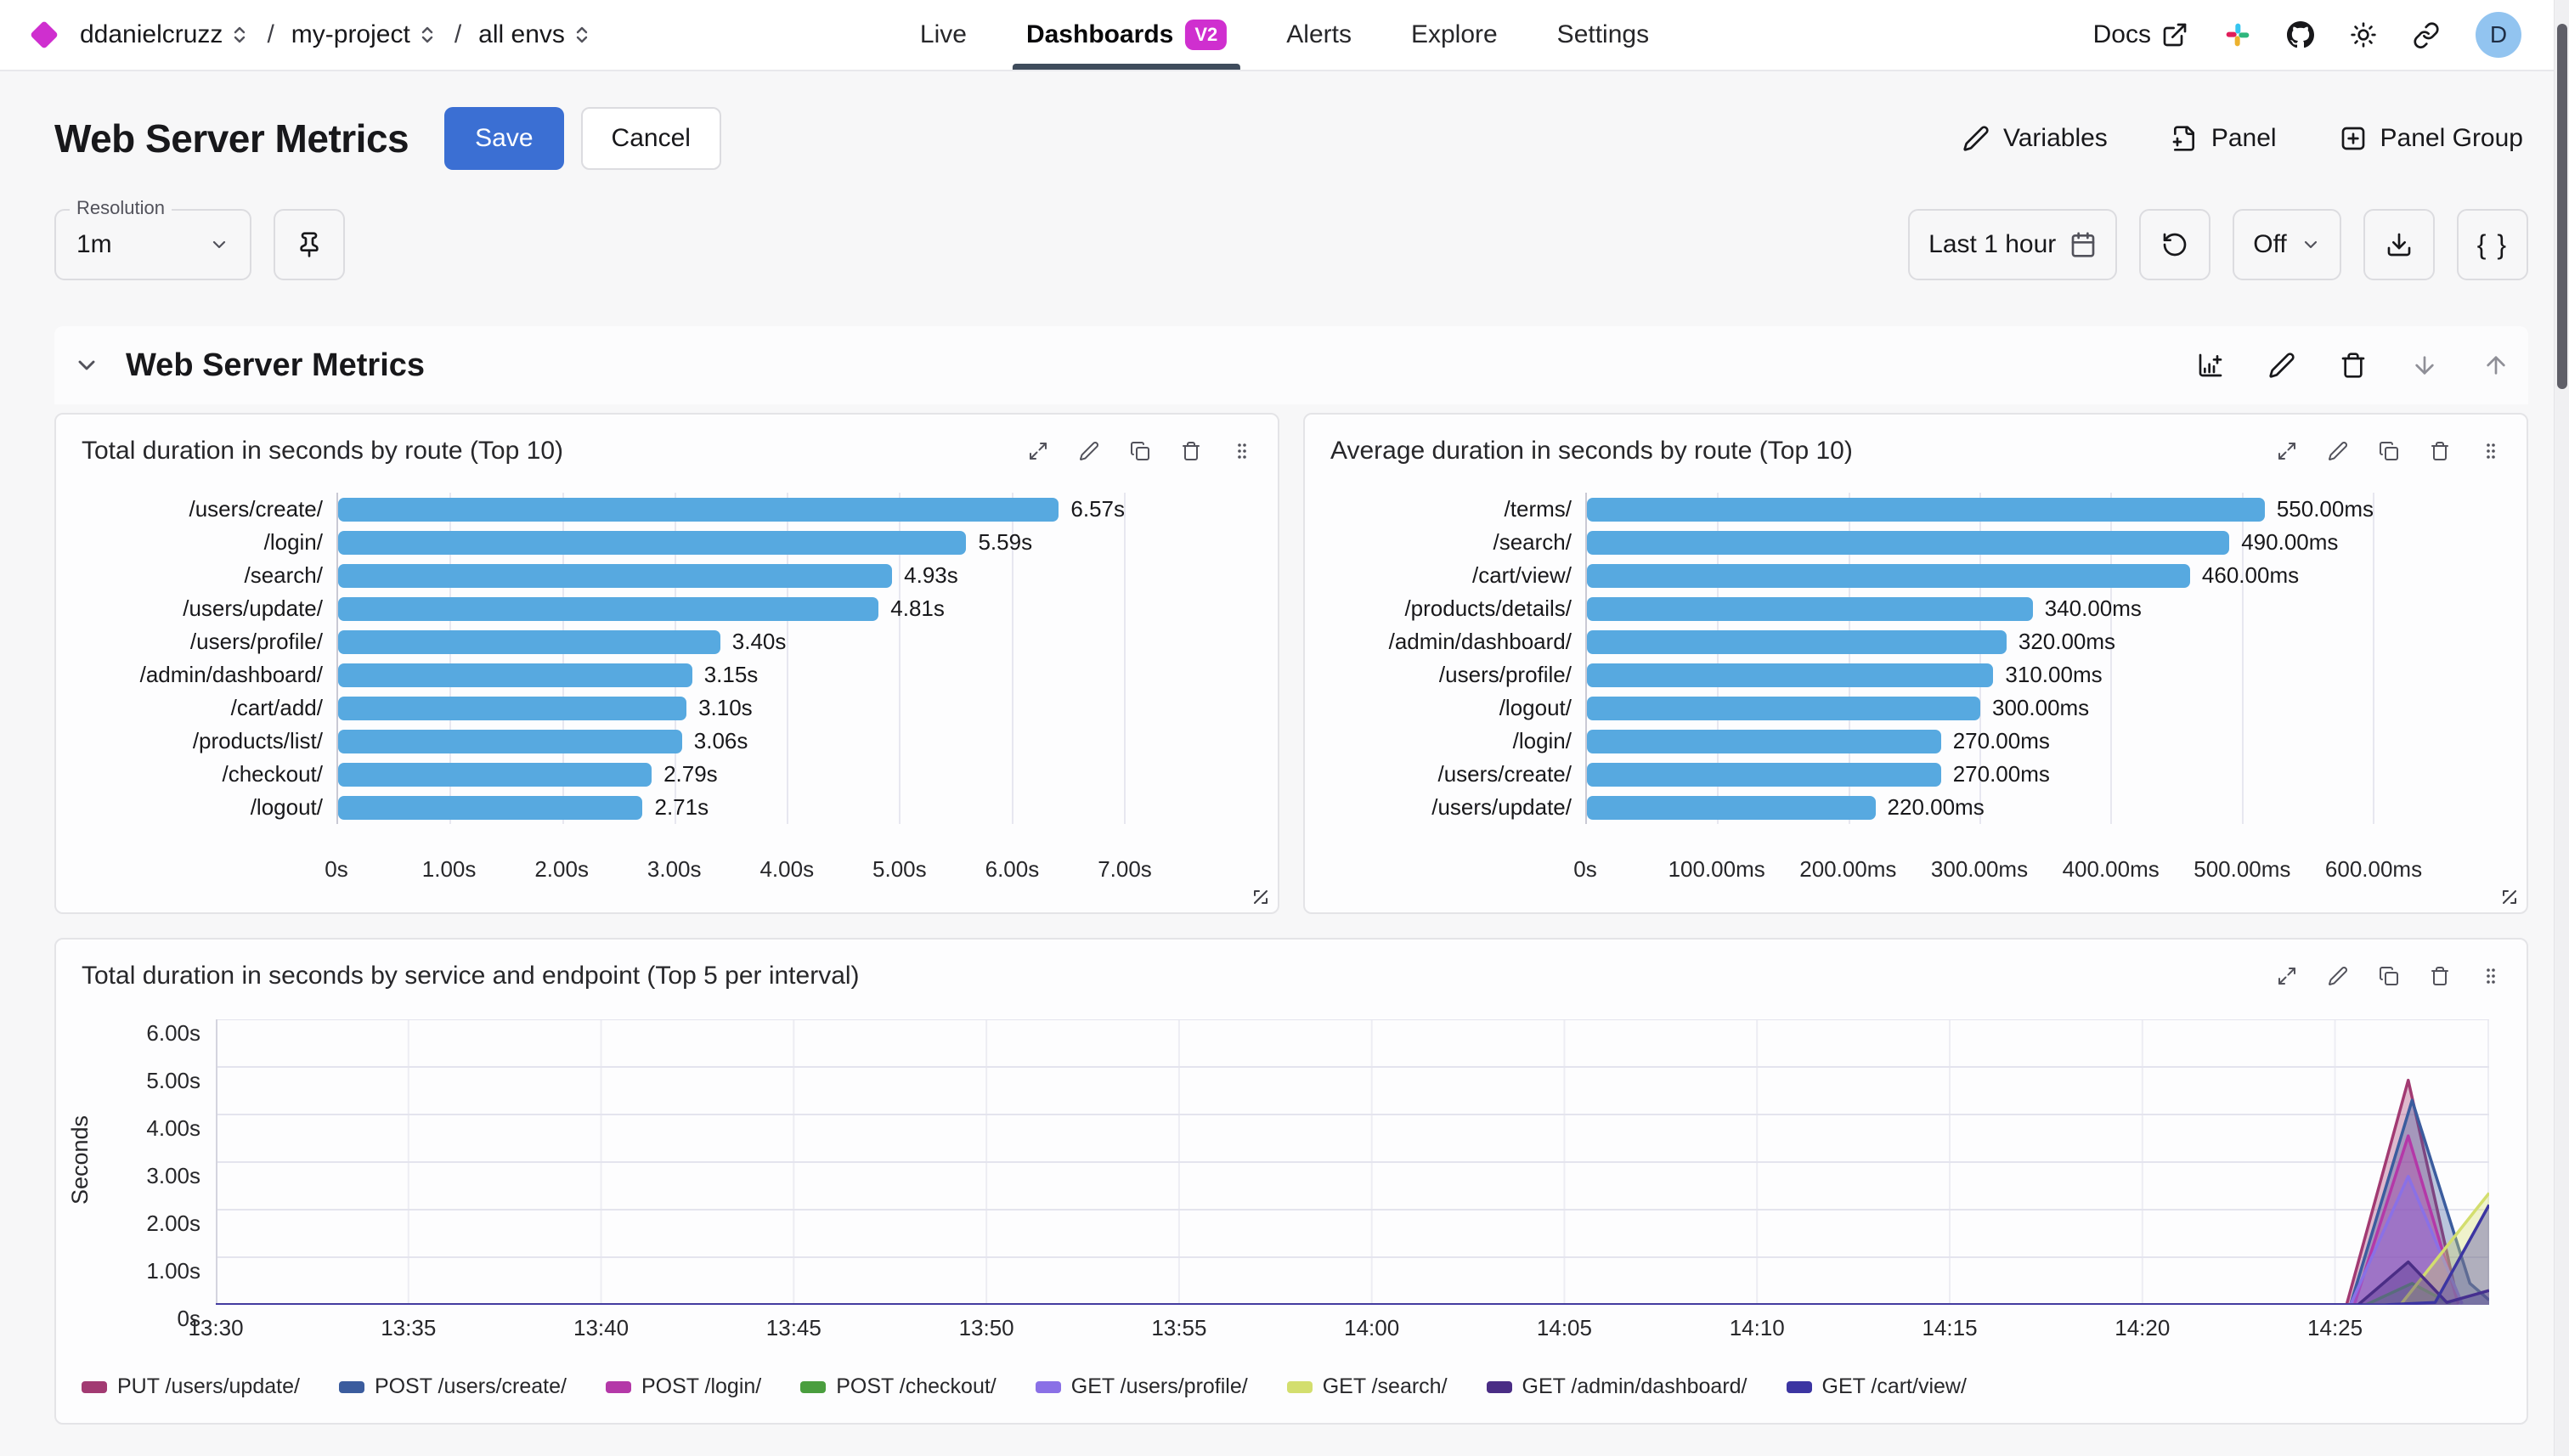 The height and width of the screenshot is (1456, 2569). What do you see at coordinates (2013, 244) in the screenshot?
I see `time-range-button: Last 1 hour` at bounding box center [2013, 244].